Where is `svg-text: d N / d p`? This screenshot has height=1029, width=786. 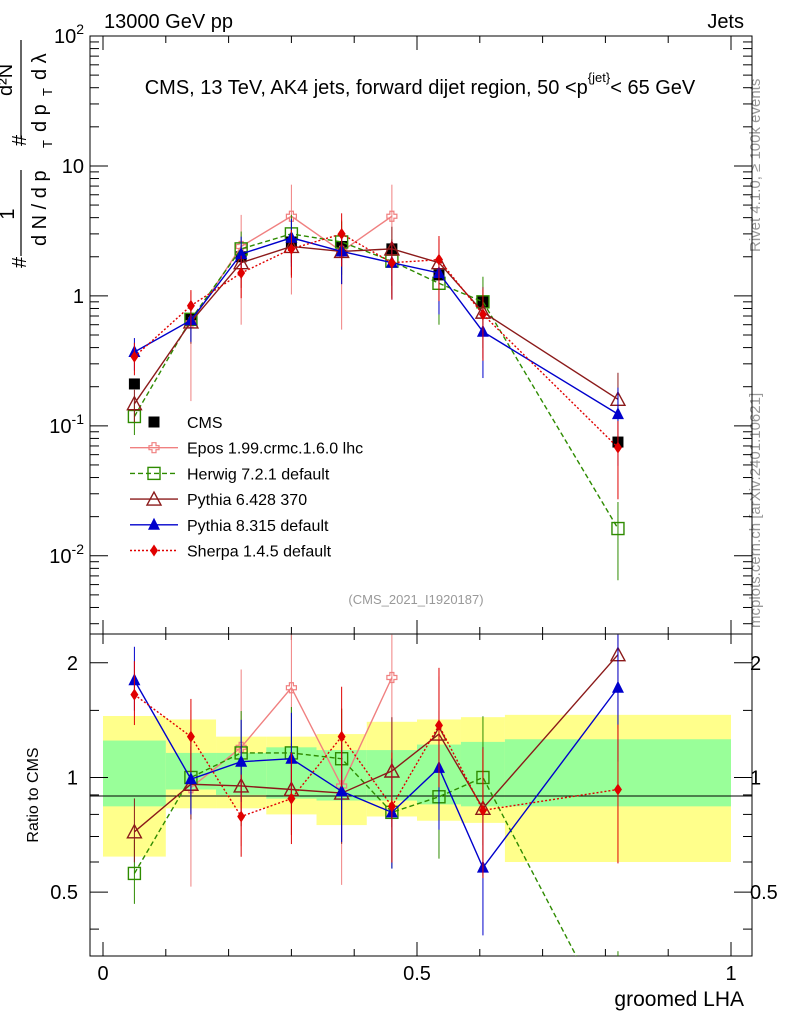 svg-text: d N / d p is located at coordinates (40, 208).